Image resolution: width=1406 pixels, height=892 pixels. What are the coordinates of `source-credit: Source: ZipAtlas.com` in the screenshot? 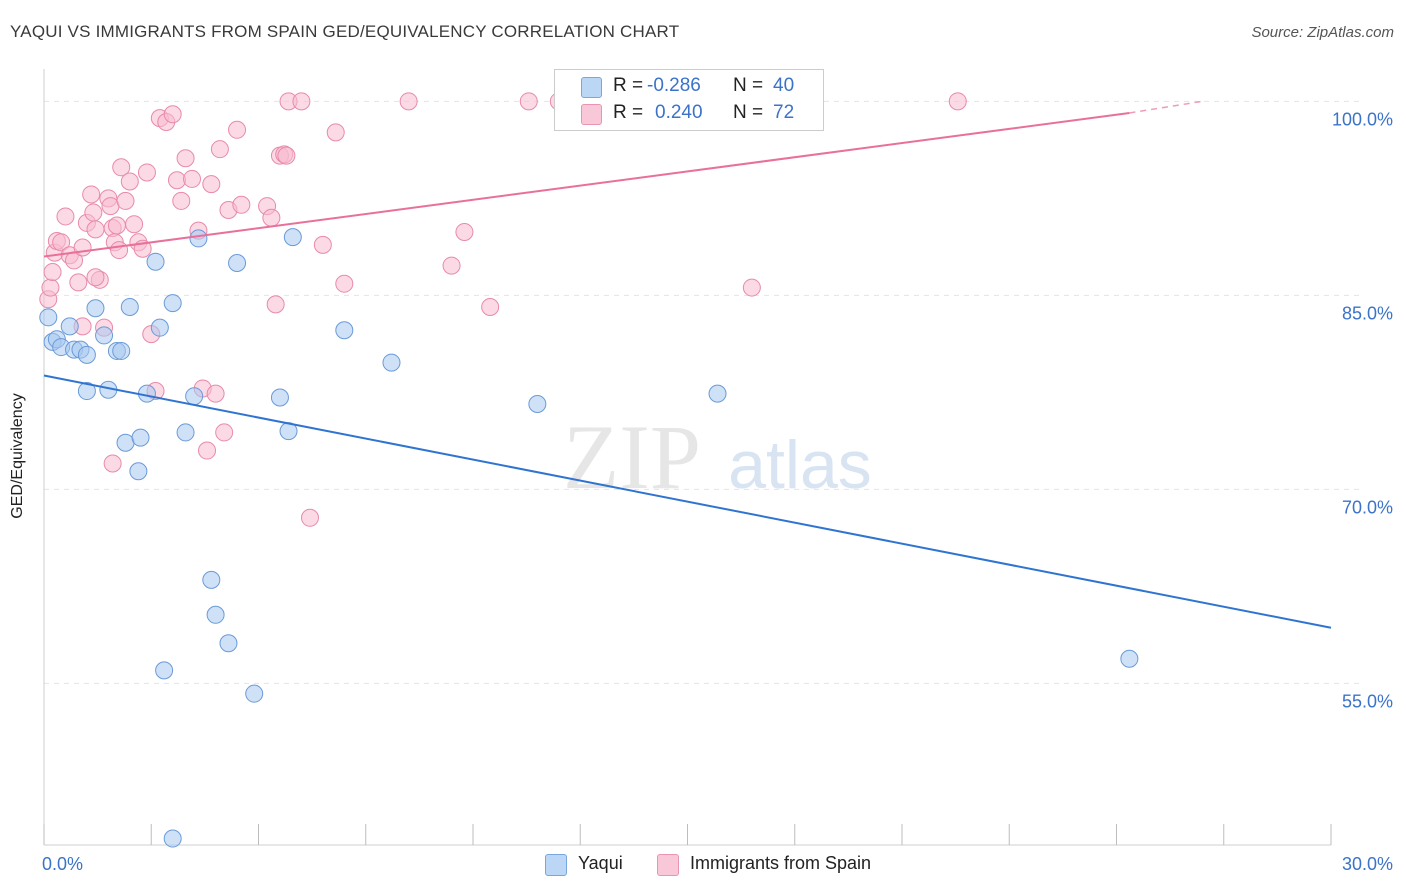 It's located at (1322, 32).